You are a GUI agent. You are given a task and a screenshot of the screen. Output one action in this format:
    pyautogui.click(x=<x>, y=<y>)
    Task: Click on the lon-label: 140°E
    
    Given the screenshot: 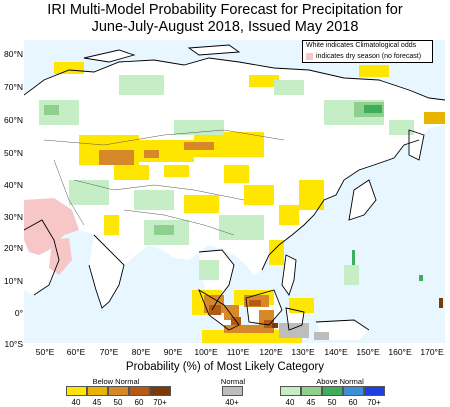 What is the action you would take?
    pyautogui.click(x=336, y=352)
    